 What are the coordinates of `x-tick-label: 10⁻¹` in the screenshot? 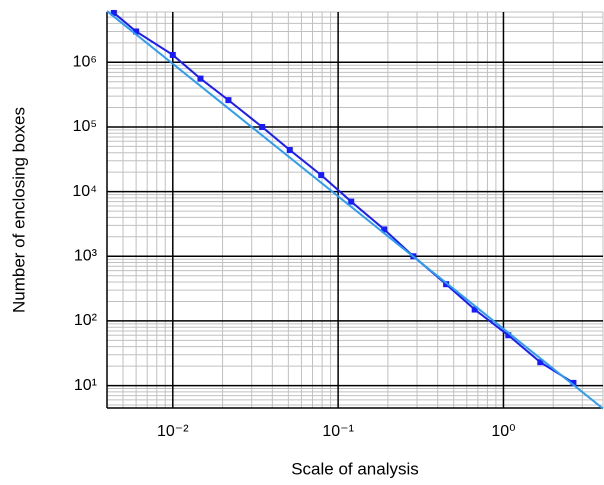 It's located at (338, 431).